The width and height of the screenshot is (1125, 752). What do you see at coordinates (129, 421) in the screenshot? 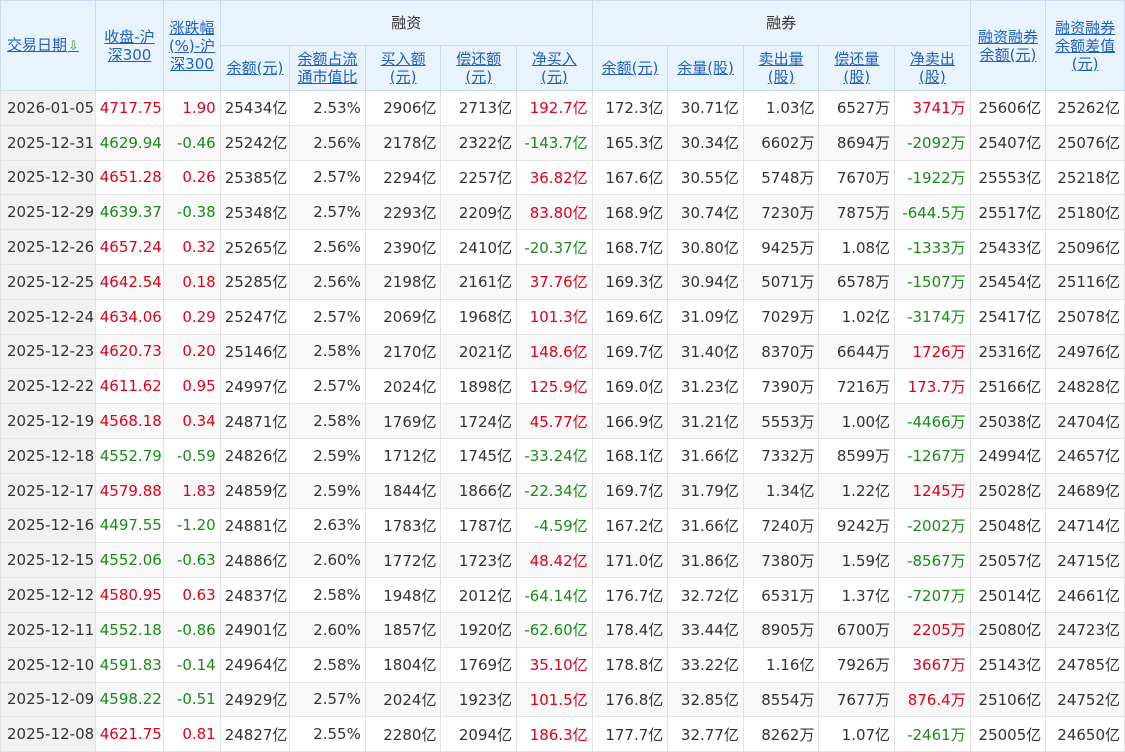
I see `cell-close: 4568.18` at bounding box center [129, 421].